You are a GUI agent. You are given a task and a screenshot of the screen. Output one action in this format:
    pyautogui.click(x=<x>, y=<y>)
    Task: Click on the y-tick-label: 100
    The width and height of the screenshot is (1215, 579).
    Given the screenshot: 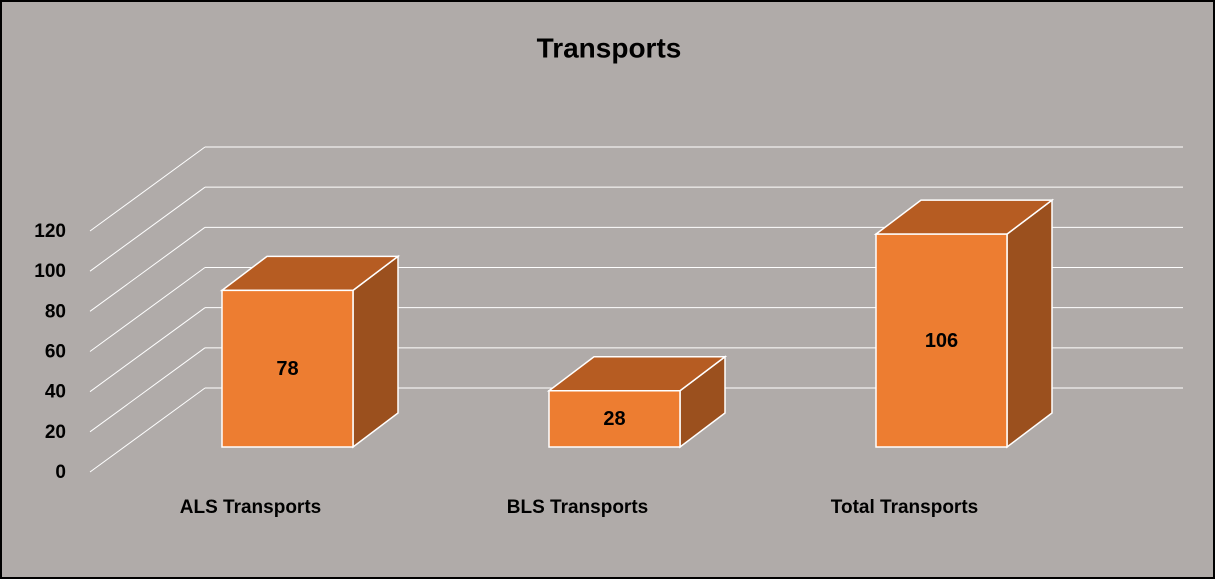 What is the action you would take?
    pyautogui.click(x=50, y=271)
    